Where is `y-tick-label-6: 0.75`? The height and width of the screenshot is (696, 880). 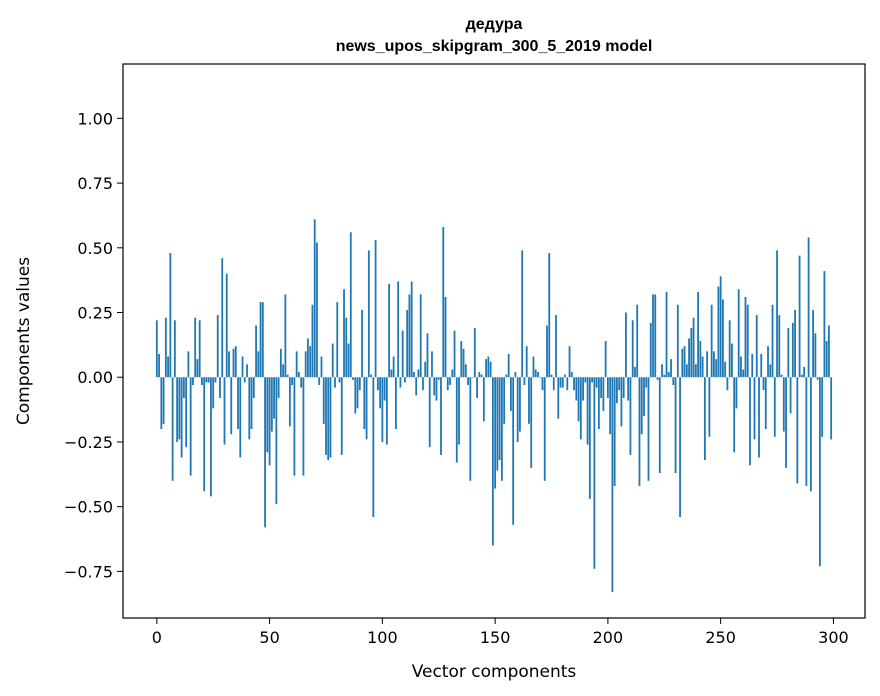 y-tick-label-6: 0.75 is located at coordinates (95, 183).